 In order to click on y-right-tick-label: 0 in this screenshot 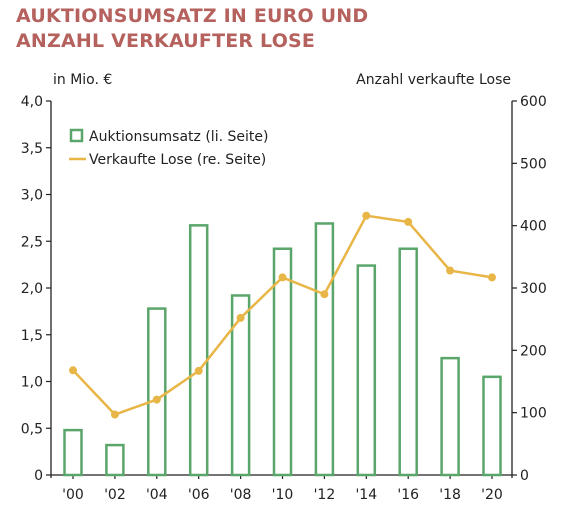, I will do `click(524, 476)`.